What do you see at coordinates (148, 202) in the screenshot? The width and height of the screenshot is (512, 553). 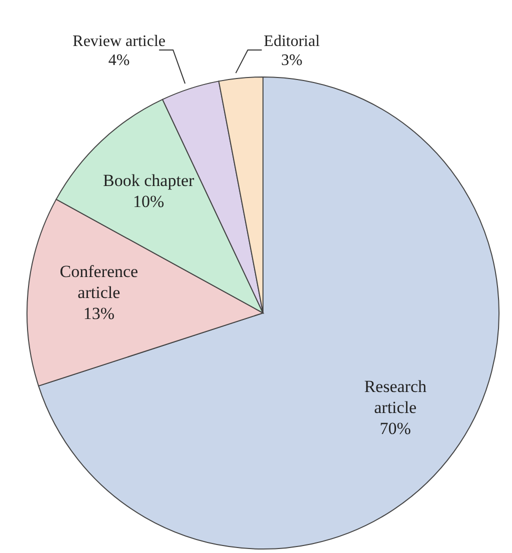 I see `data-label: 10%` at bounding box center [148, 202].